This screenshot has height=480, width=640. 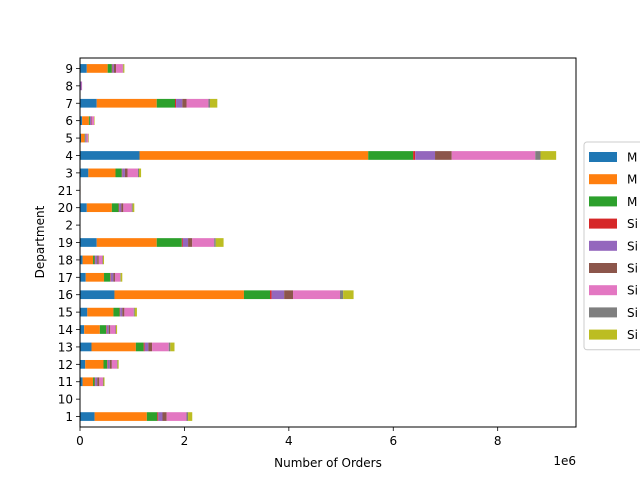 What do you see at coordinates (65, 400) in the screenshot?
I see `y-tick-label: 10` at bounding box center [65, 400].